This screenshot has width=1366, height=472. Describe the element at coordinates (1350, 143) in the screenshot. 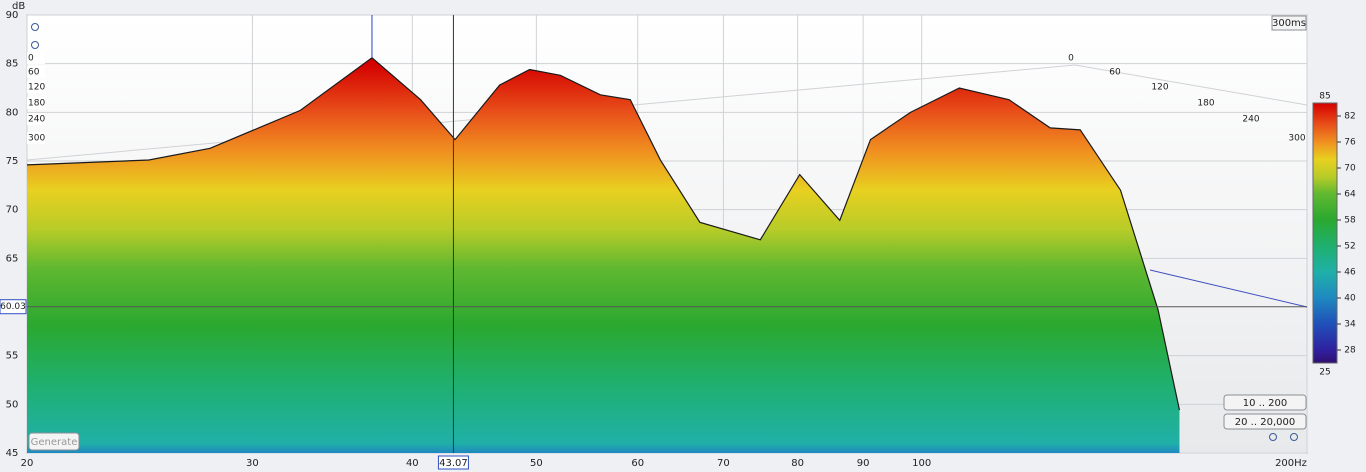

I see `colorbar-label: 76` at that location.